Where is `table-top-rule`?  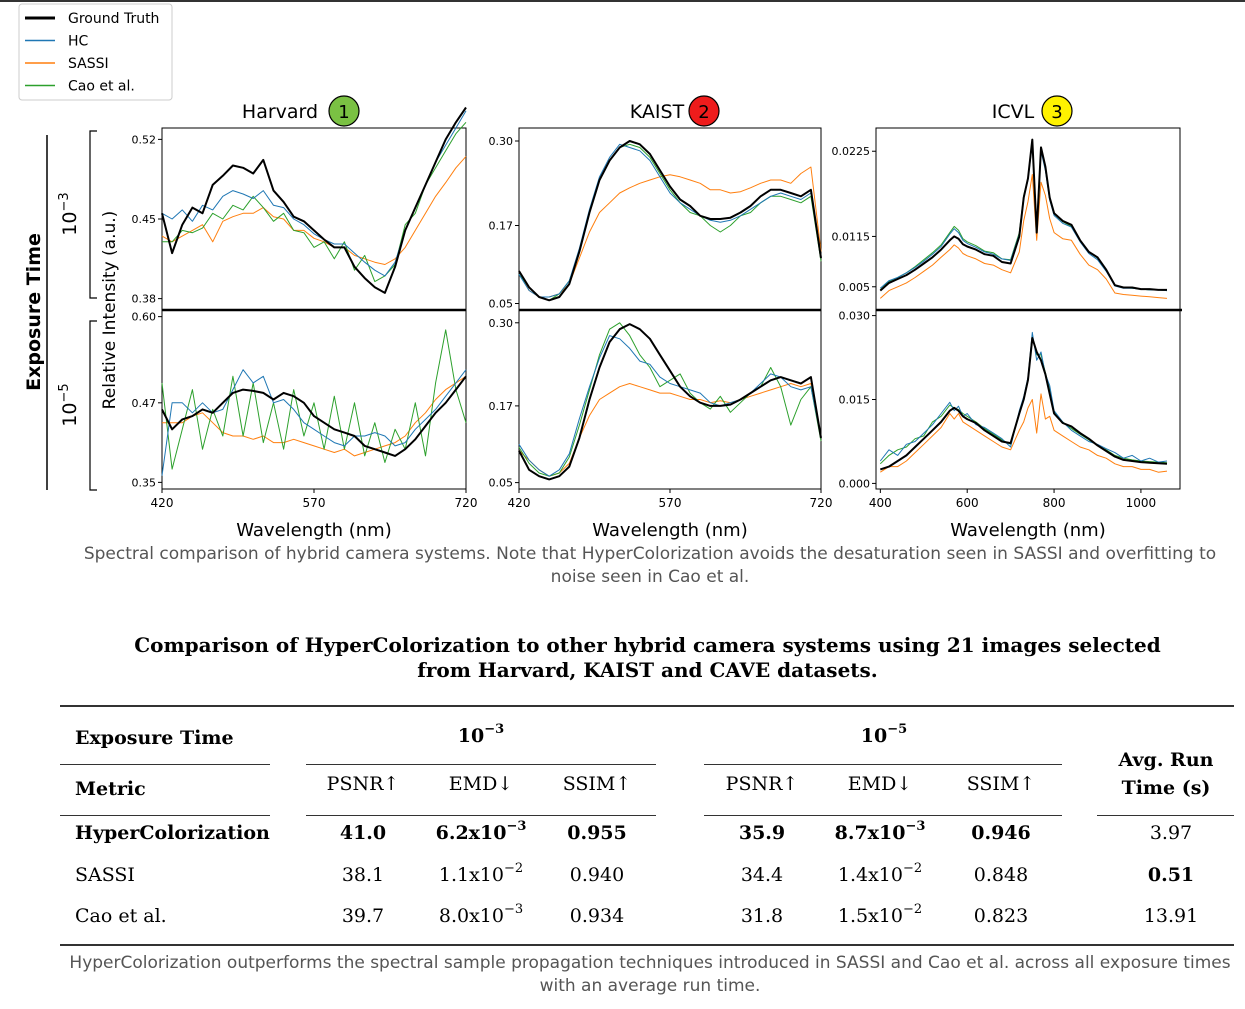
table-top-rule is located at coordinates (647, 706).